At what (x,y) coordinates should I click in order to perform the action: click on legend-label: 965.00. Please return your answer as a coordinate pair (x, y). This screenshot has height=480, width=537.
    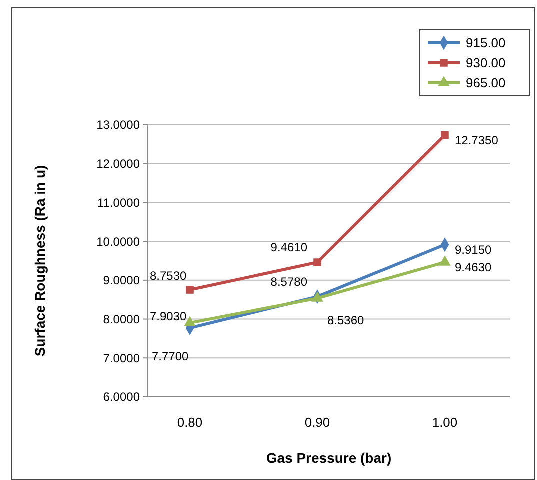
    Looking at the image, I should click on (486, 83).